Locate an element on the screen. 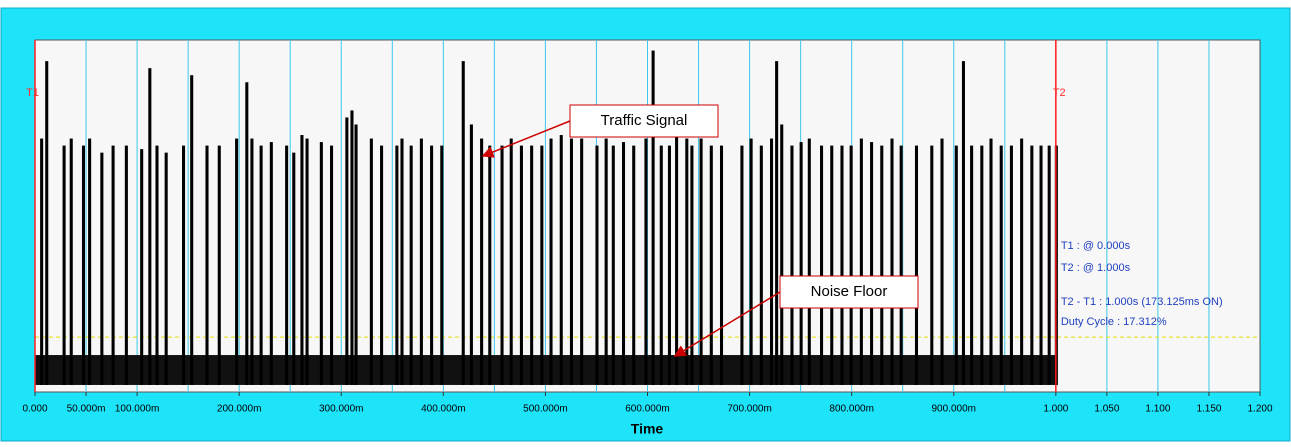 Image resolution: width=1291 pixels, height=447 pixels. x-tick-label: 50.000m is located at coordinates (86, 409).